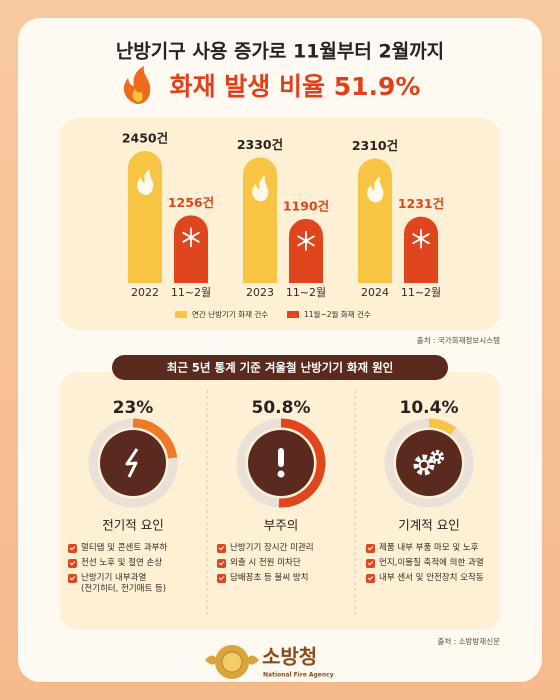  Describe the element at coordinates (295, 86) in the screenshot. I see `headline: 화재 발생 비율 51.9%` at that location.